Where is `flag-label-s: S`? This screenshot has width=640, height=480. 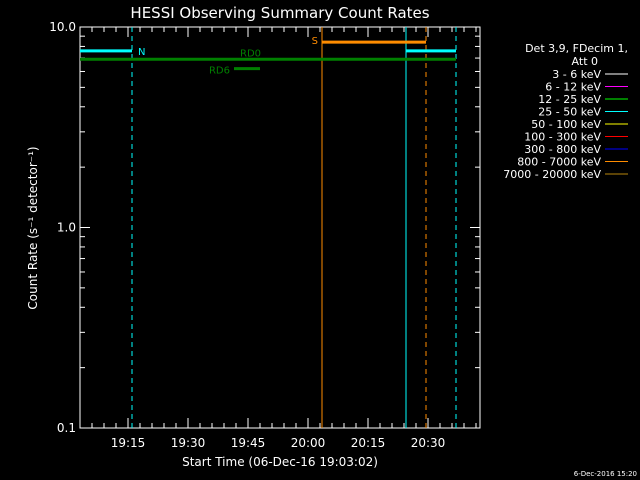 flag-label-s: S is located at coordinates (315, 41).